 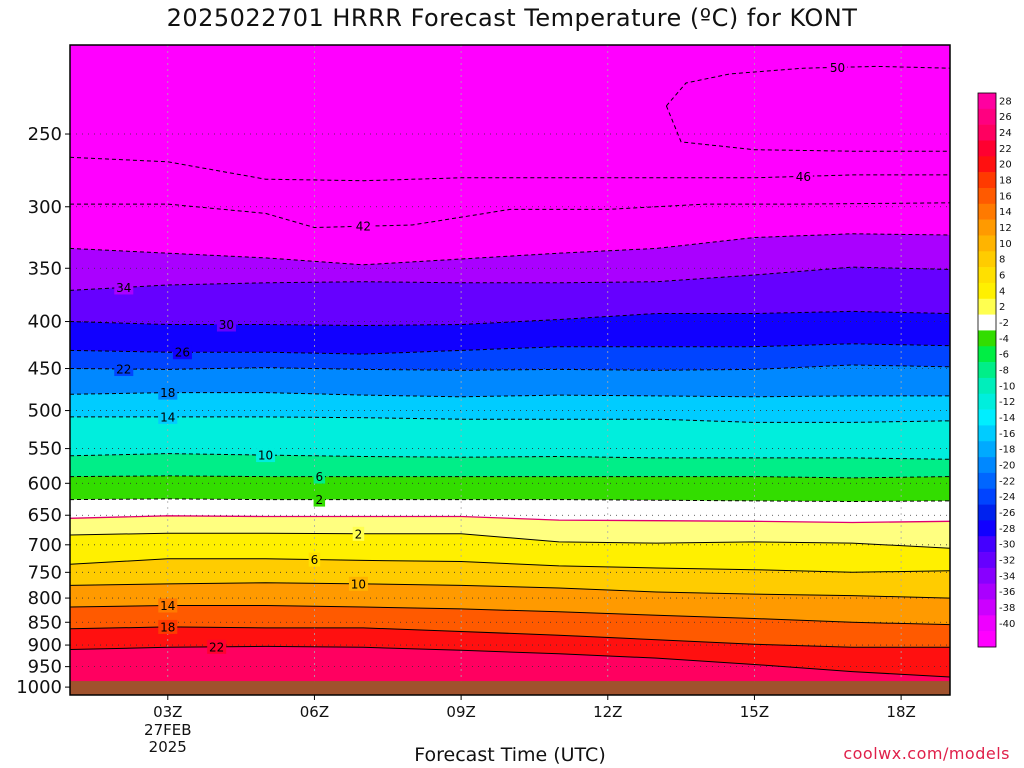 What do you see at coordinates (1005, 181) in the screenshot?
I see `colorbar-label-18: 18` at bounding box center [1005, 181].